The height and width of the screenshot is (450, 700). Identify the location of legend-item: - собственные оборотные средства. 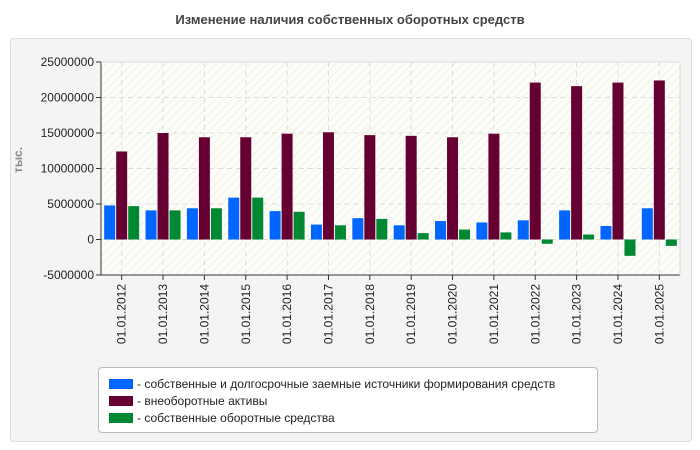
(348, 417).